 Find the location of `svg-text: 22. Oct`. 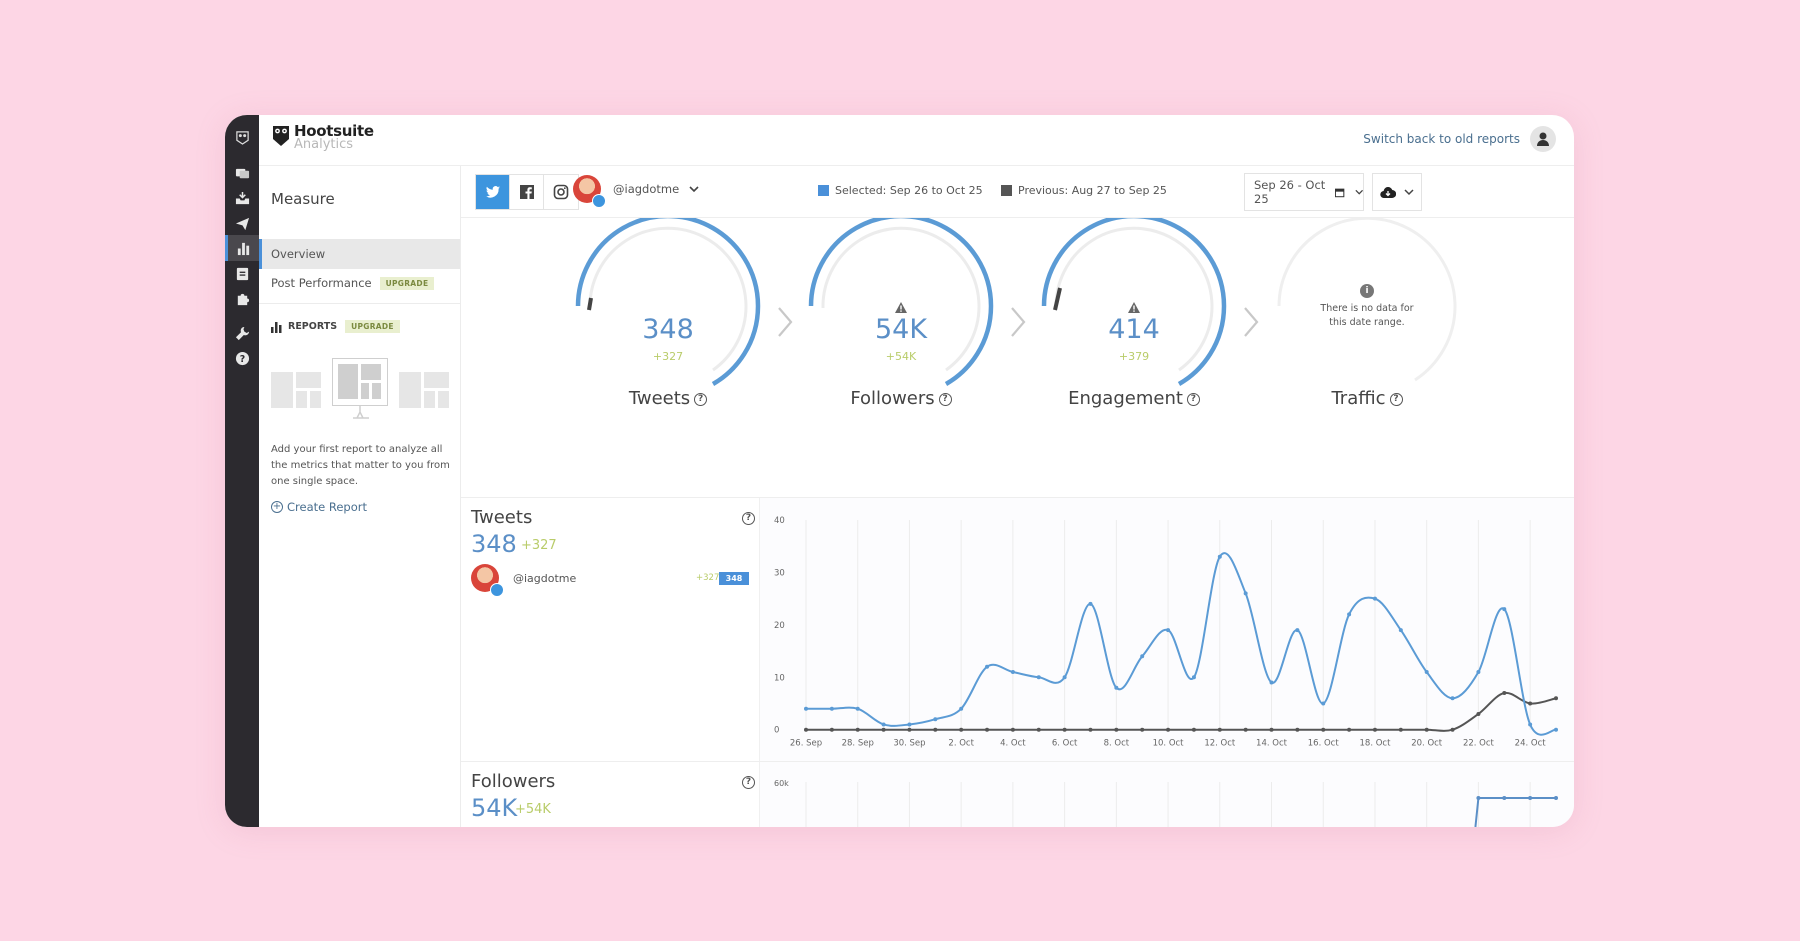

svg-text: 22. Oct is located at coordinates (1479, 744).